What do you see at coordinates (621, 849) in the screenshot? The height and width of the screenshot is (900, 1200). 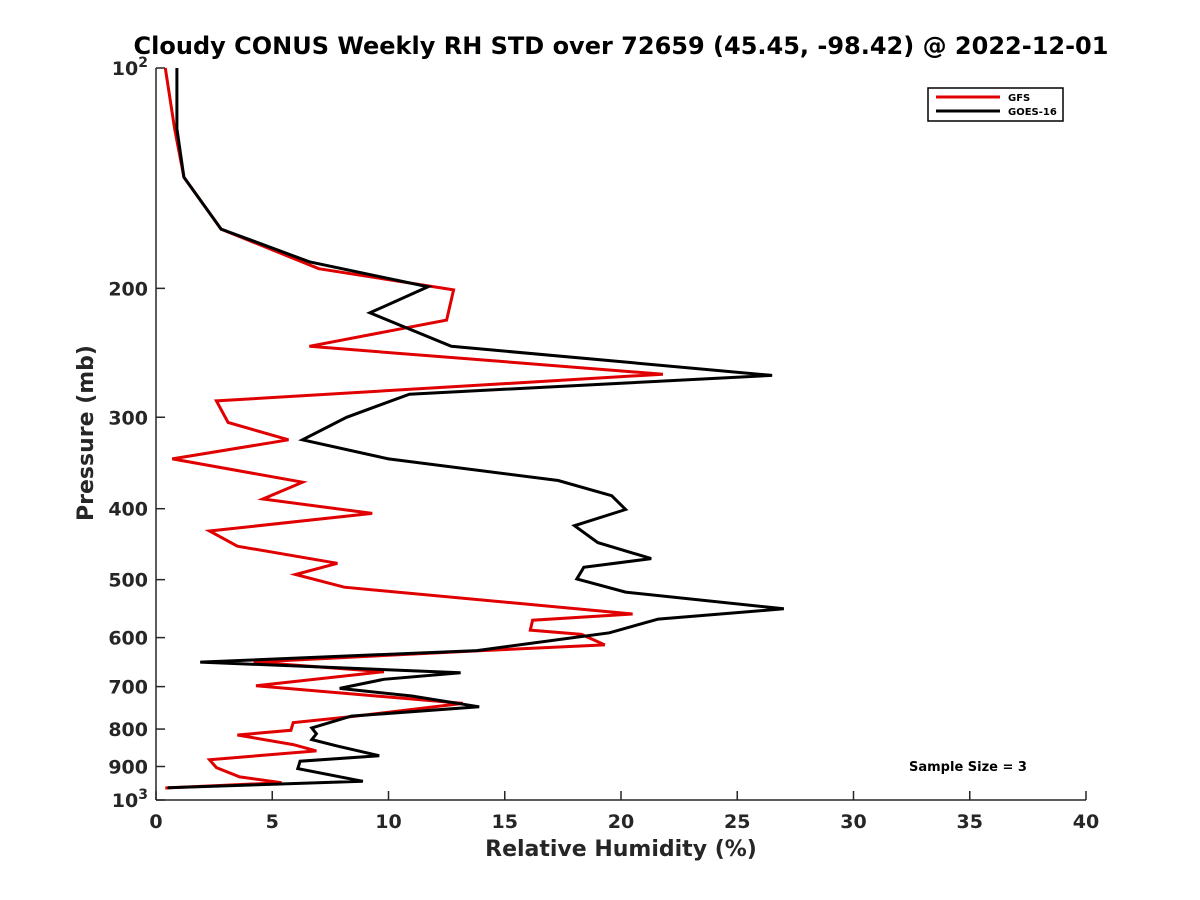 I see `x-axis-label: Relative Humidity (%)` at bounding box center [621, 849].